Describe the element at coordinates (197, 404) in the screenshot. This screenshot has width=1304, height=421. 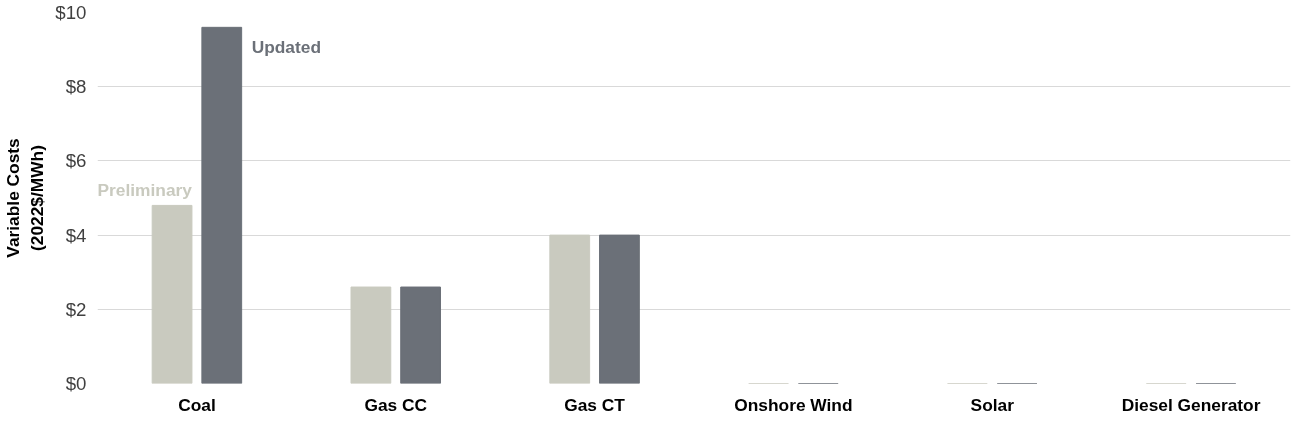
I see `x-tick-label: Coal` at that location.